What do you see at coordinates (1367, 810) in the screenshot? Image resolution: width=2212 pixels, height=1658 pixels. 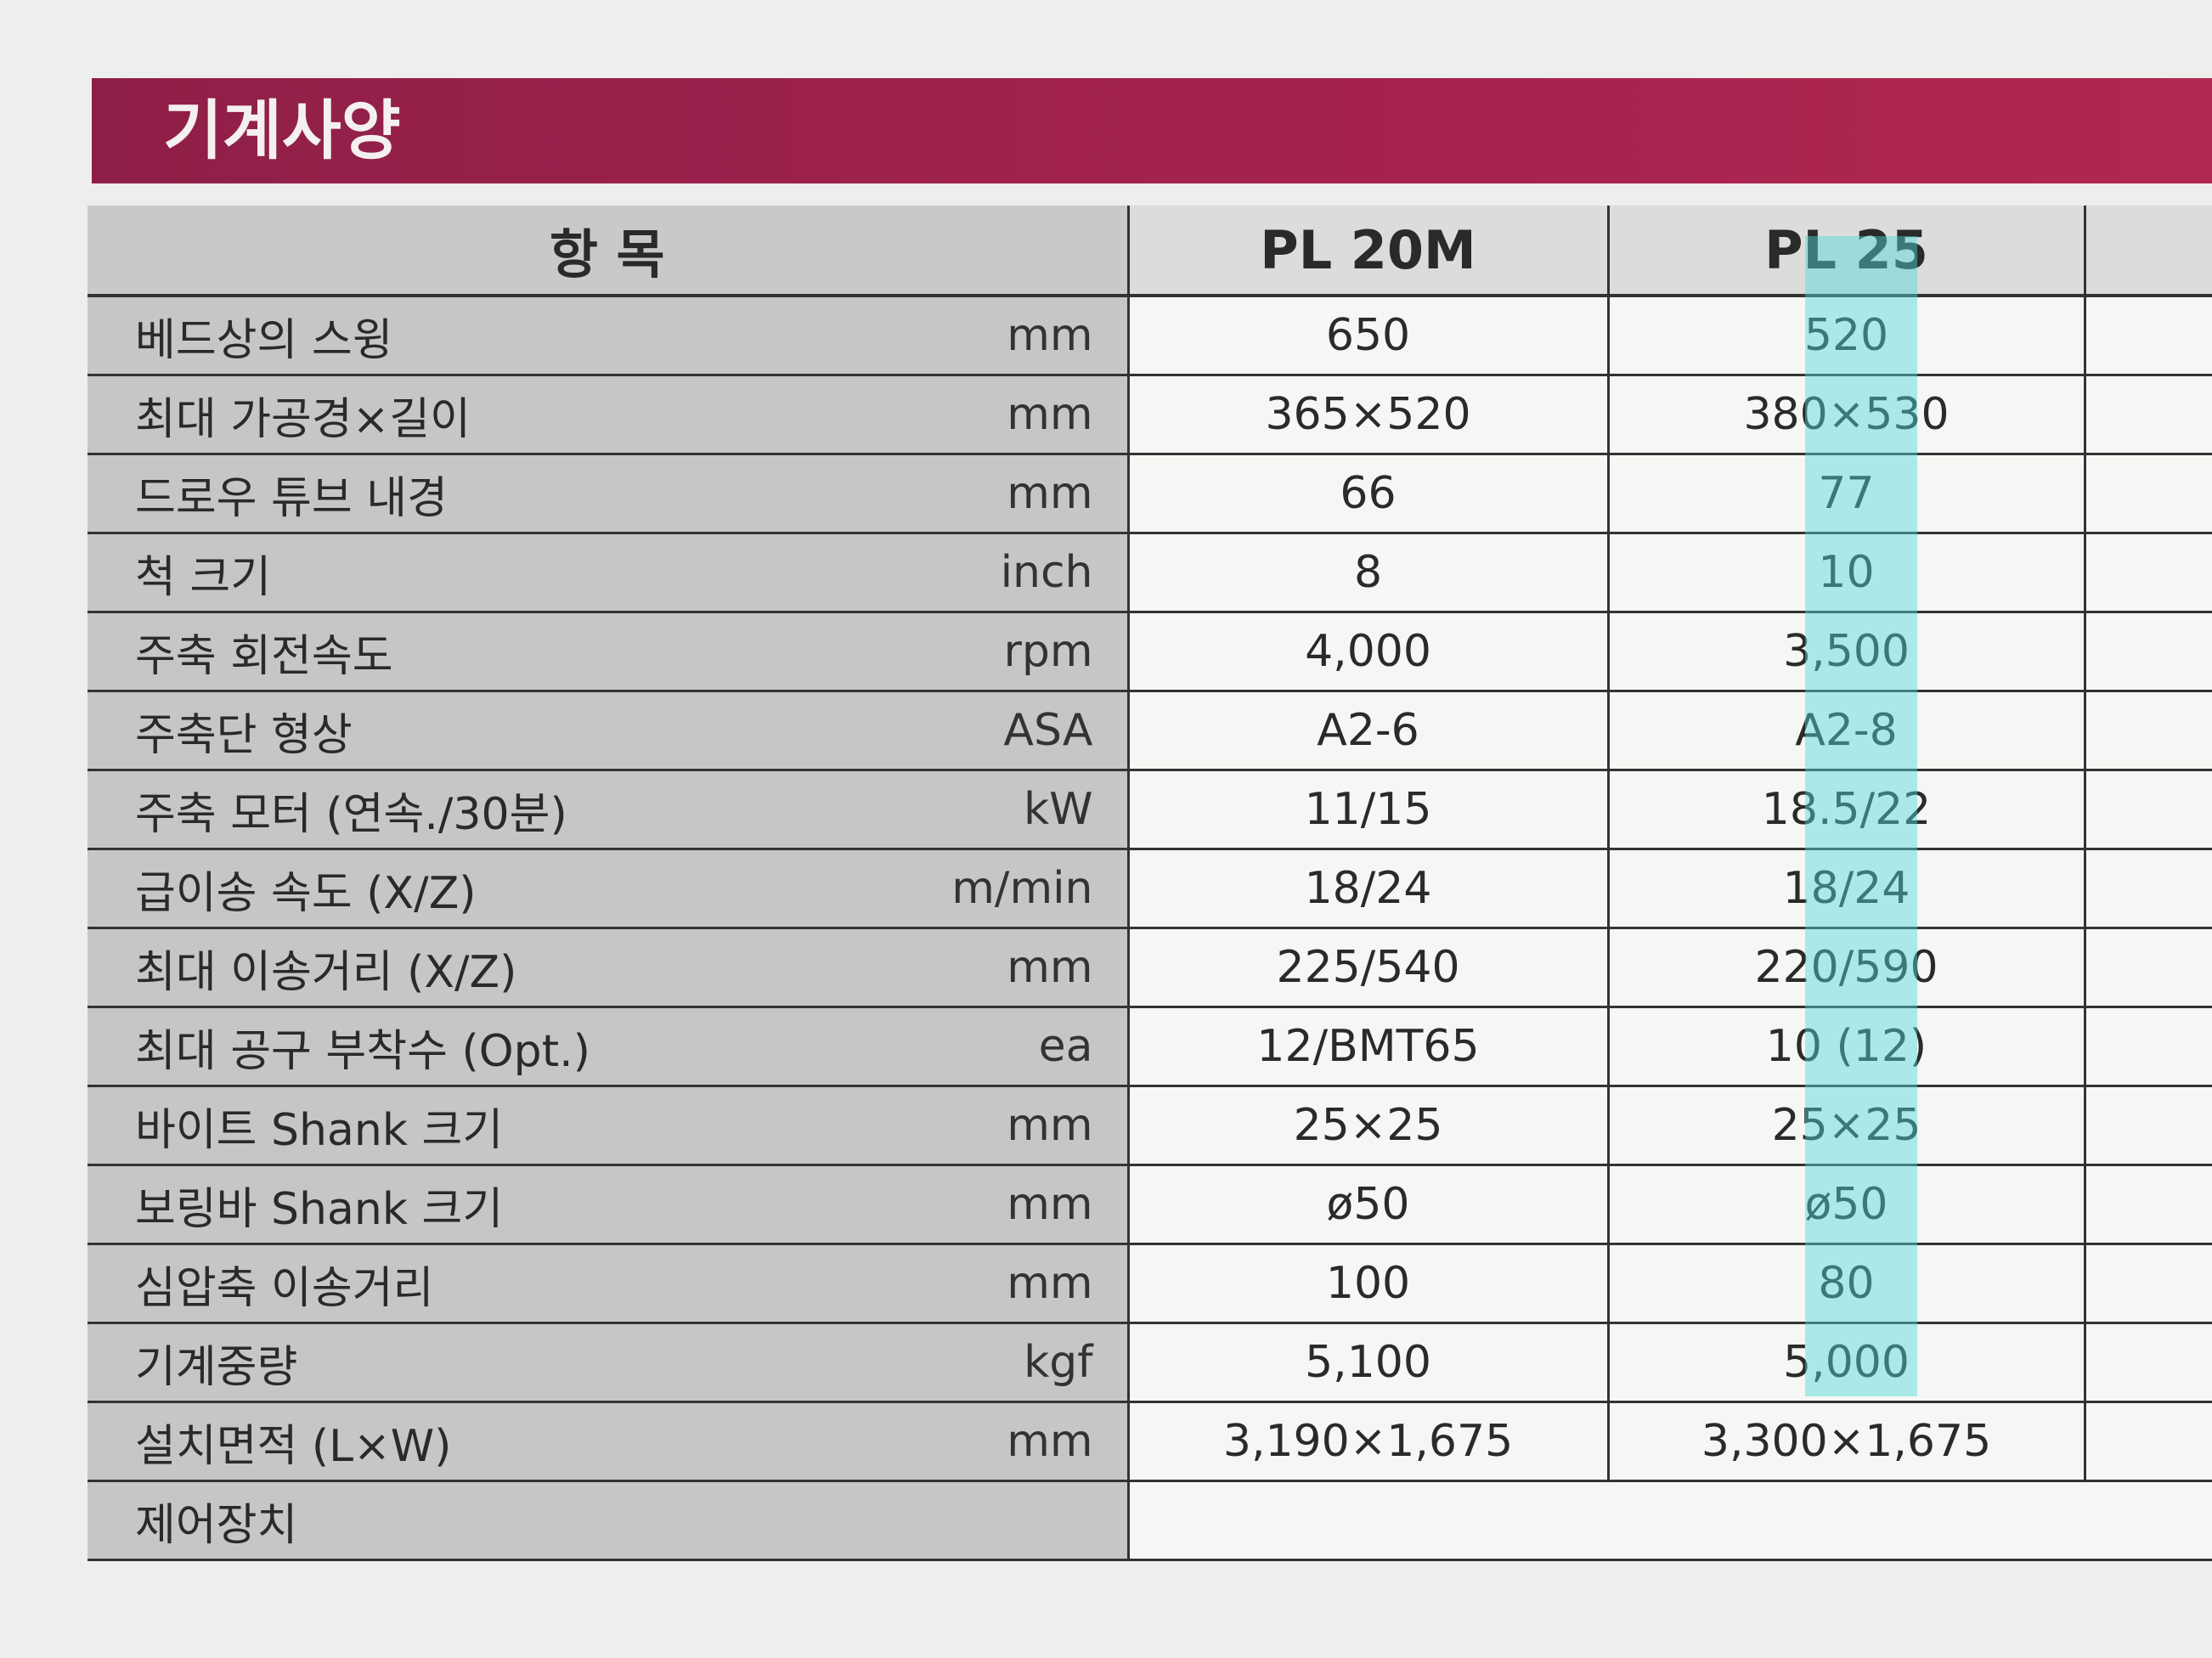 I see `value-cell: 11/15` at bounding box center [1367, 810].